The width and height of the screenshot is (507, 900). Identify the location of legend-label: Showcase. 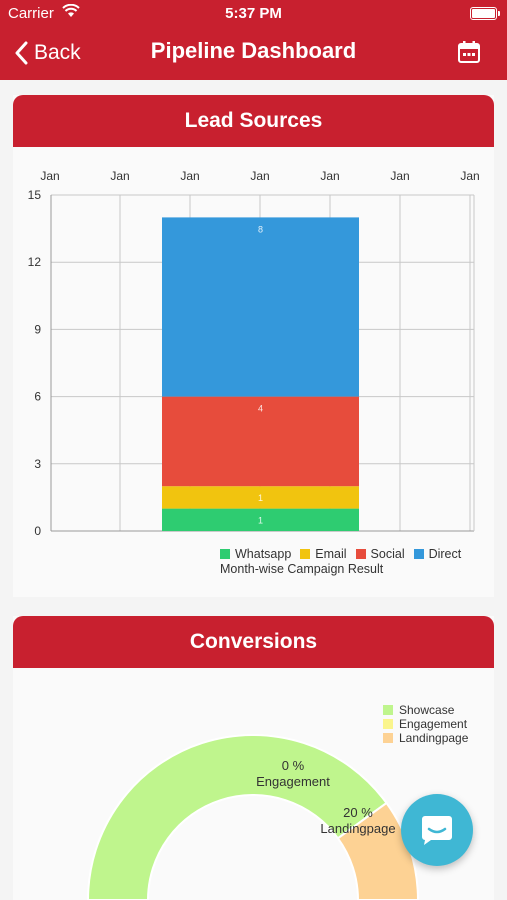
(427, 710).